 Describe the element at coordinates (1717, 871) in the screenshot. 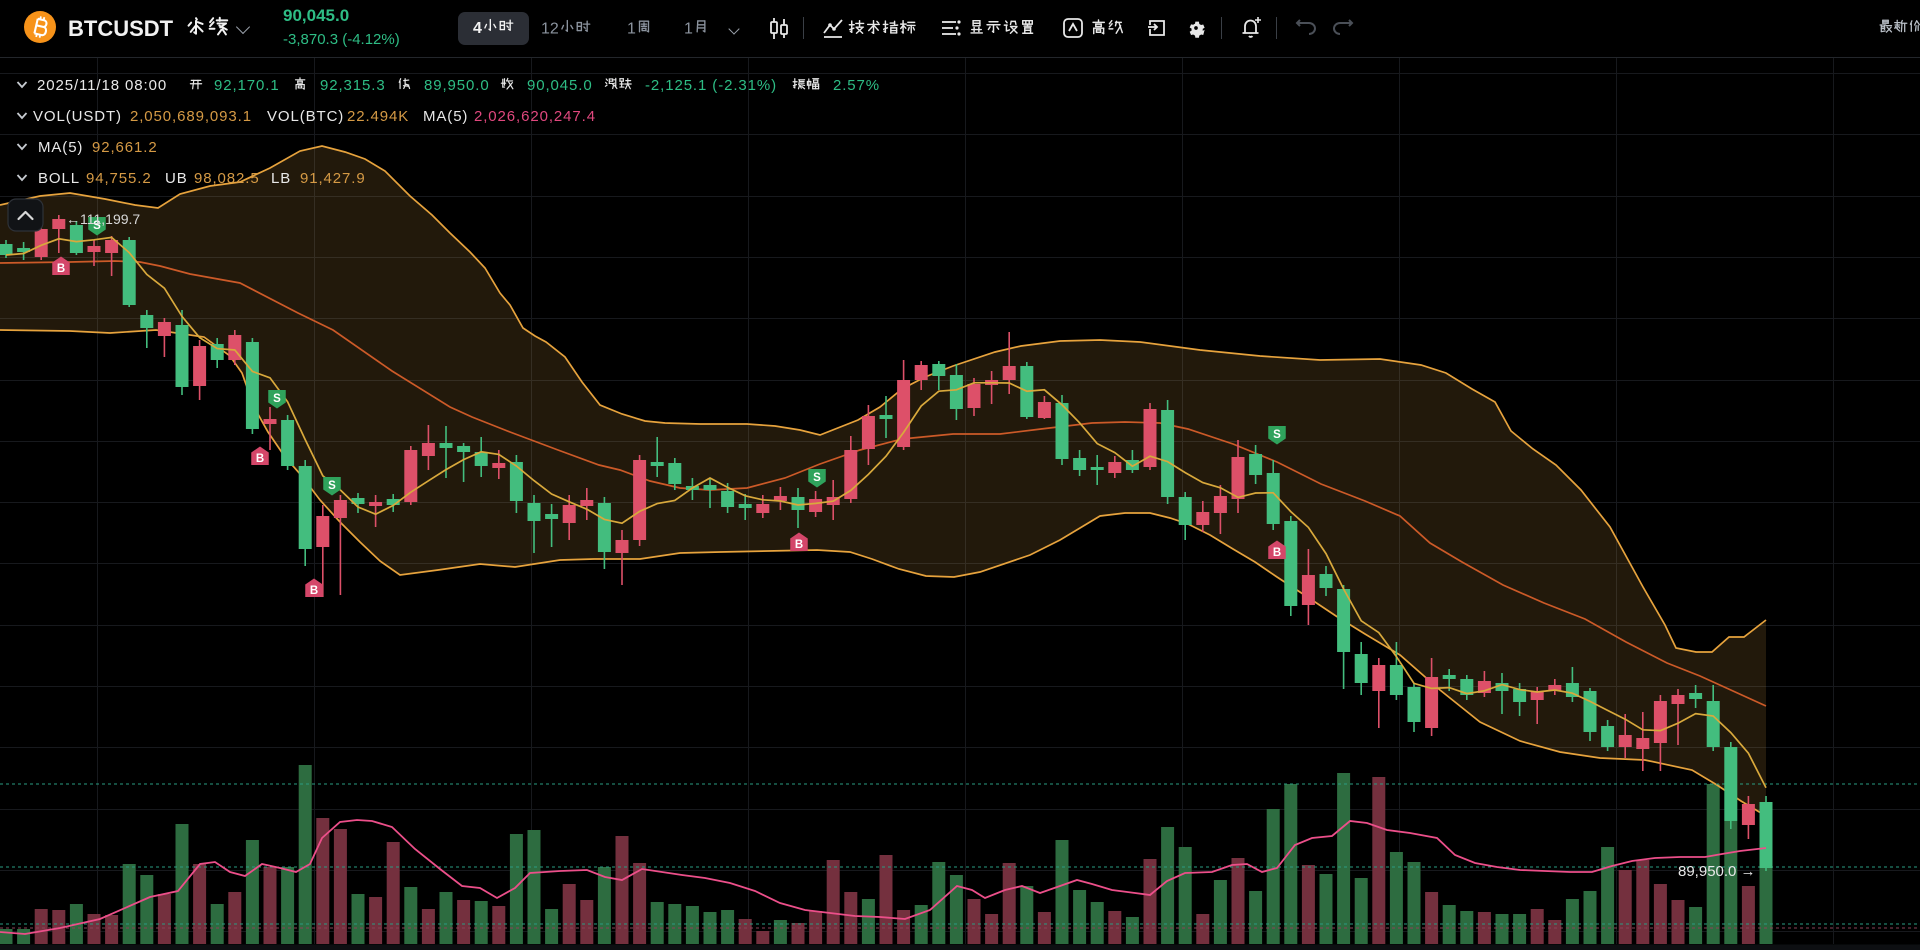

I see `svg-text: 89,950.0 →` at that location.